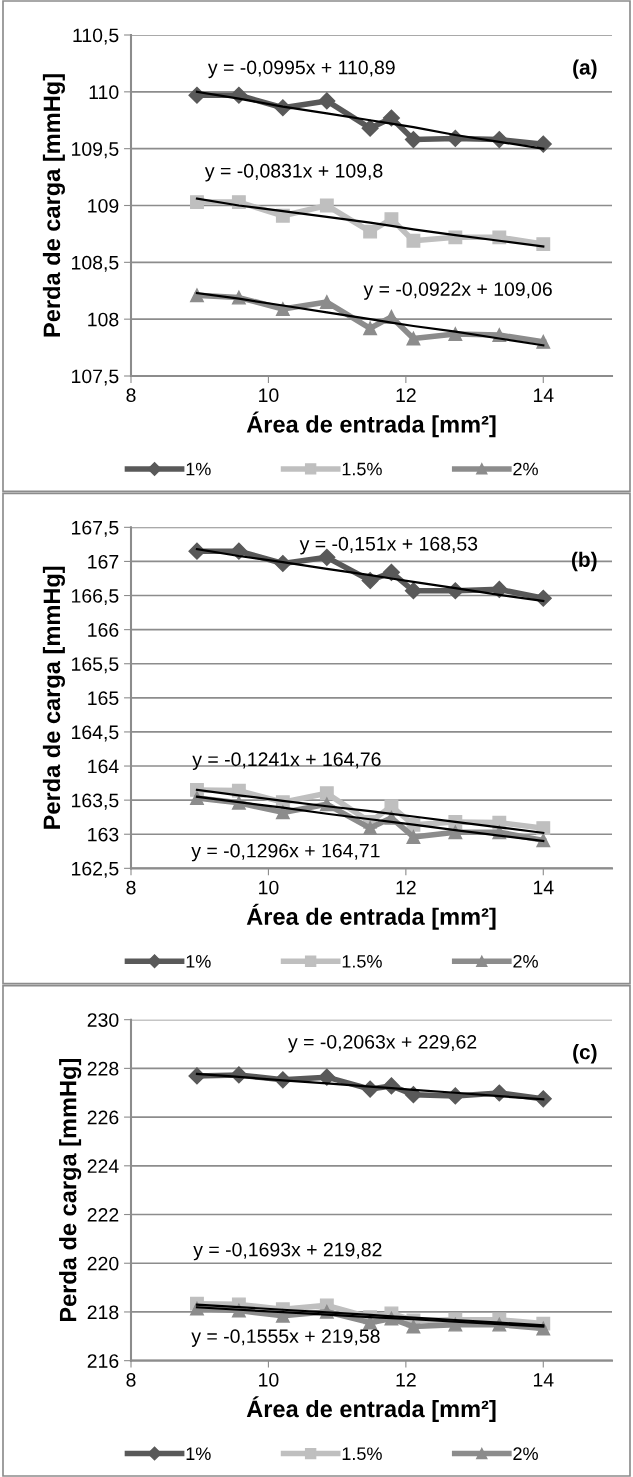 The width and height of the screenshot is (633, 1477). Describe the element at coordinates (585, 1054) in the screenshot. I see `annotation: (c)` at that location.